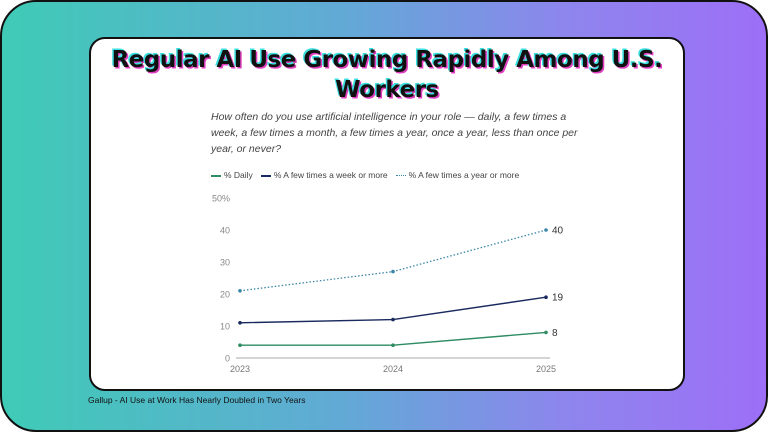 This screenshot has width=768, height=432. What do you see at coordinates (225, 231) in the screenshot?
I see `y-tick-label: 40` at bounding box center [225, 231].